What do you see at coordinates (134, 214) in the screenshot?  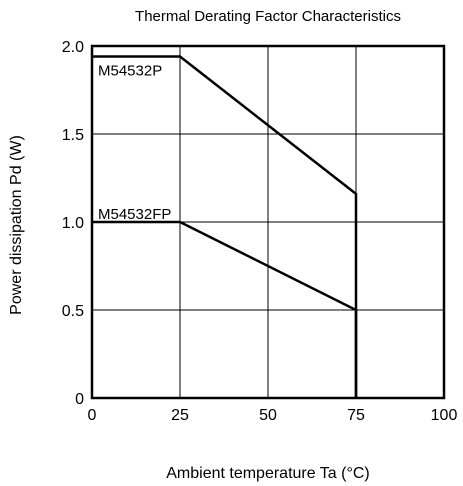 I see `series-label-M54532FP: M54532FP` at bounding box center [134, 214].